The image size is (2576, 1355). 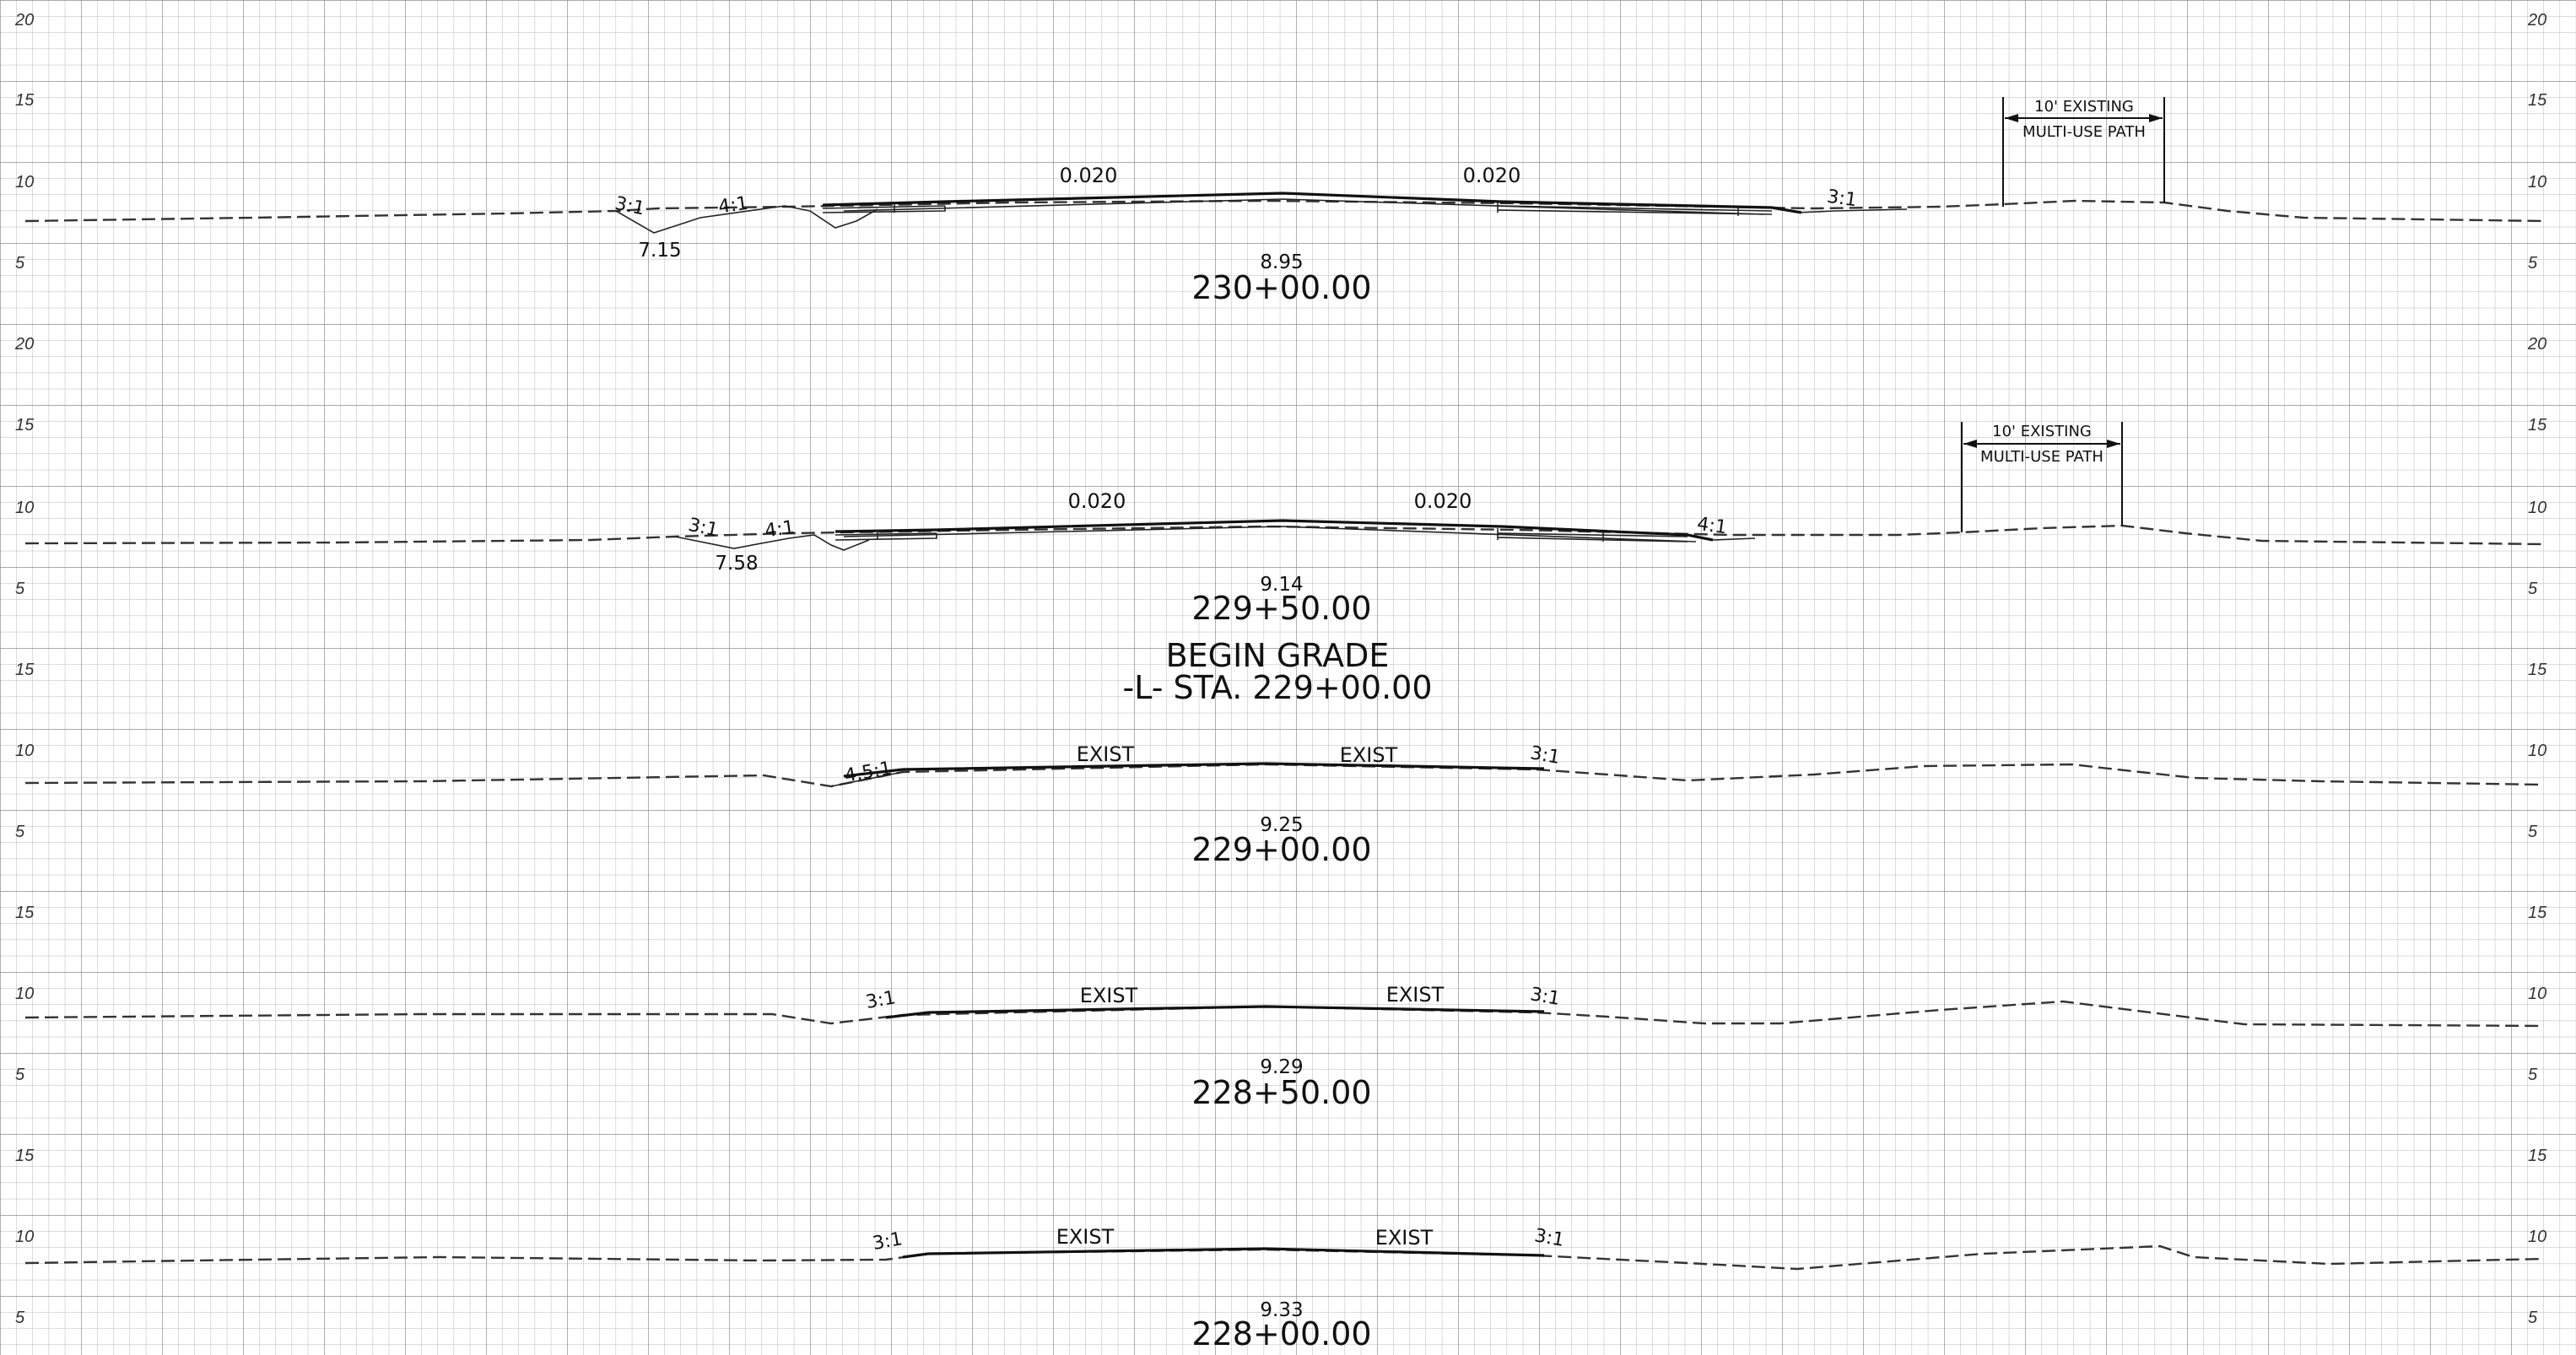 What do you see at coordinates (1281, 1092) in the screenshot?
I see `station-label: 228+50.00` at bounding box center [1281, 1092].